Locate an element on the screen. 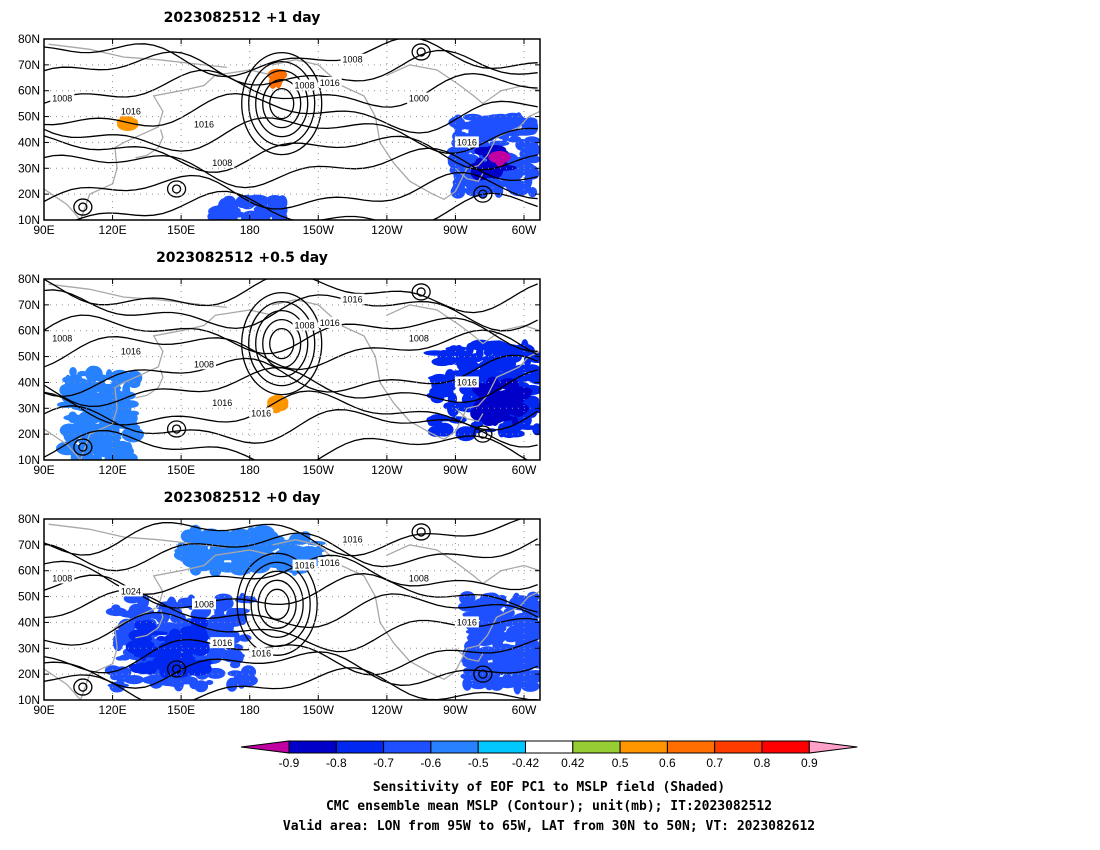 The image size is (1100, 850). colorbar-label: -0.6 is located at coordinates (431, 763).